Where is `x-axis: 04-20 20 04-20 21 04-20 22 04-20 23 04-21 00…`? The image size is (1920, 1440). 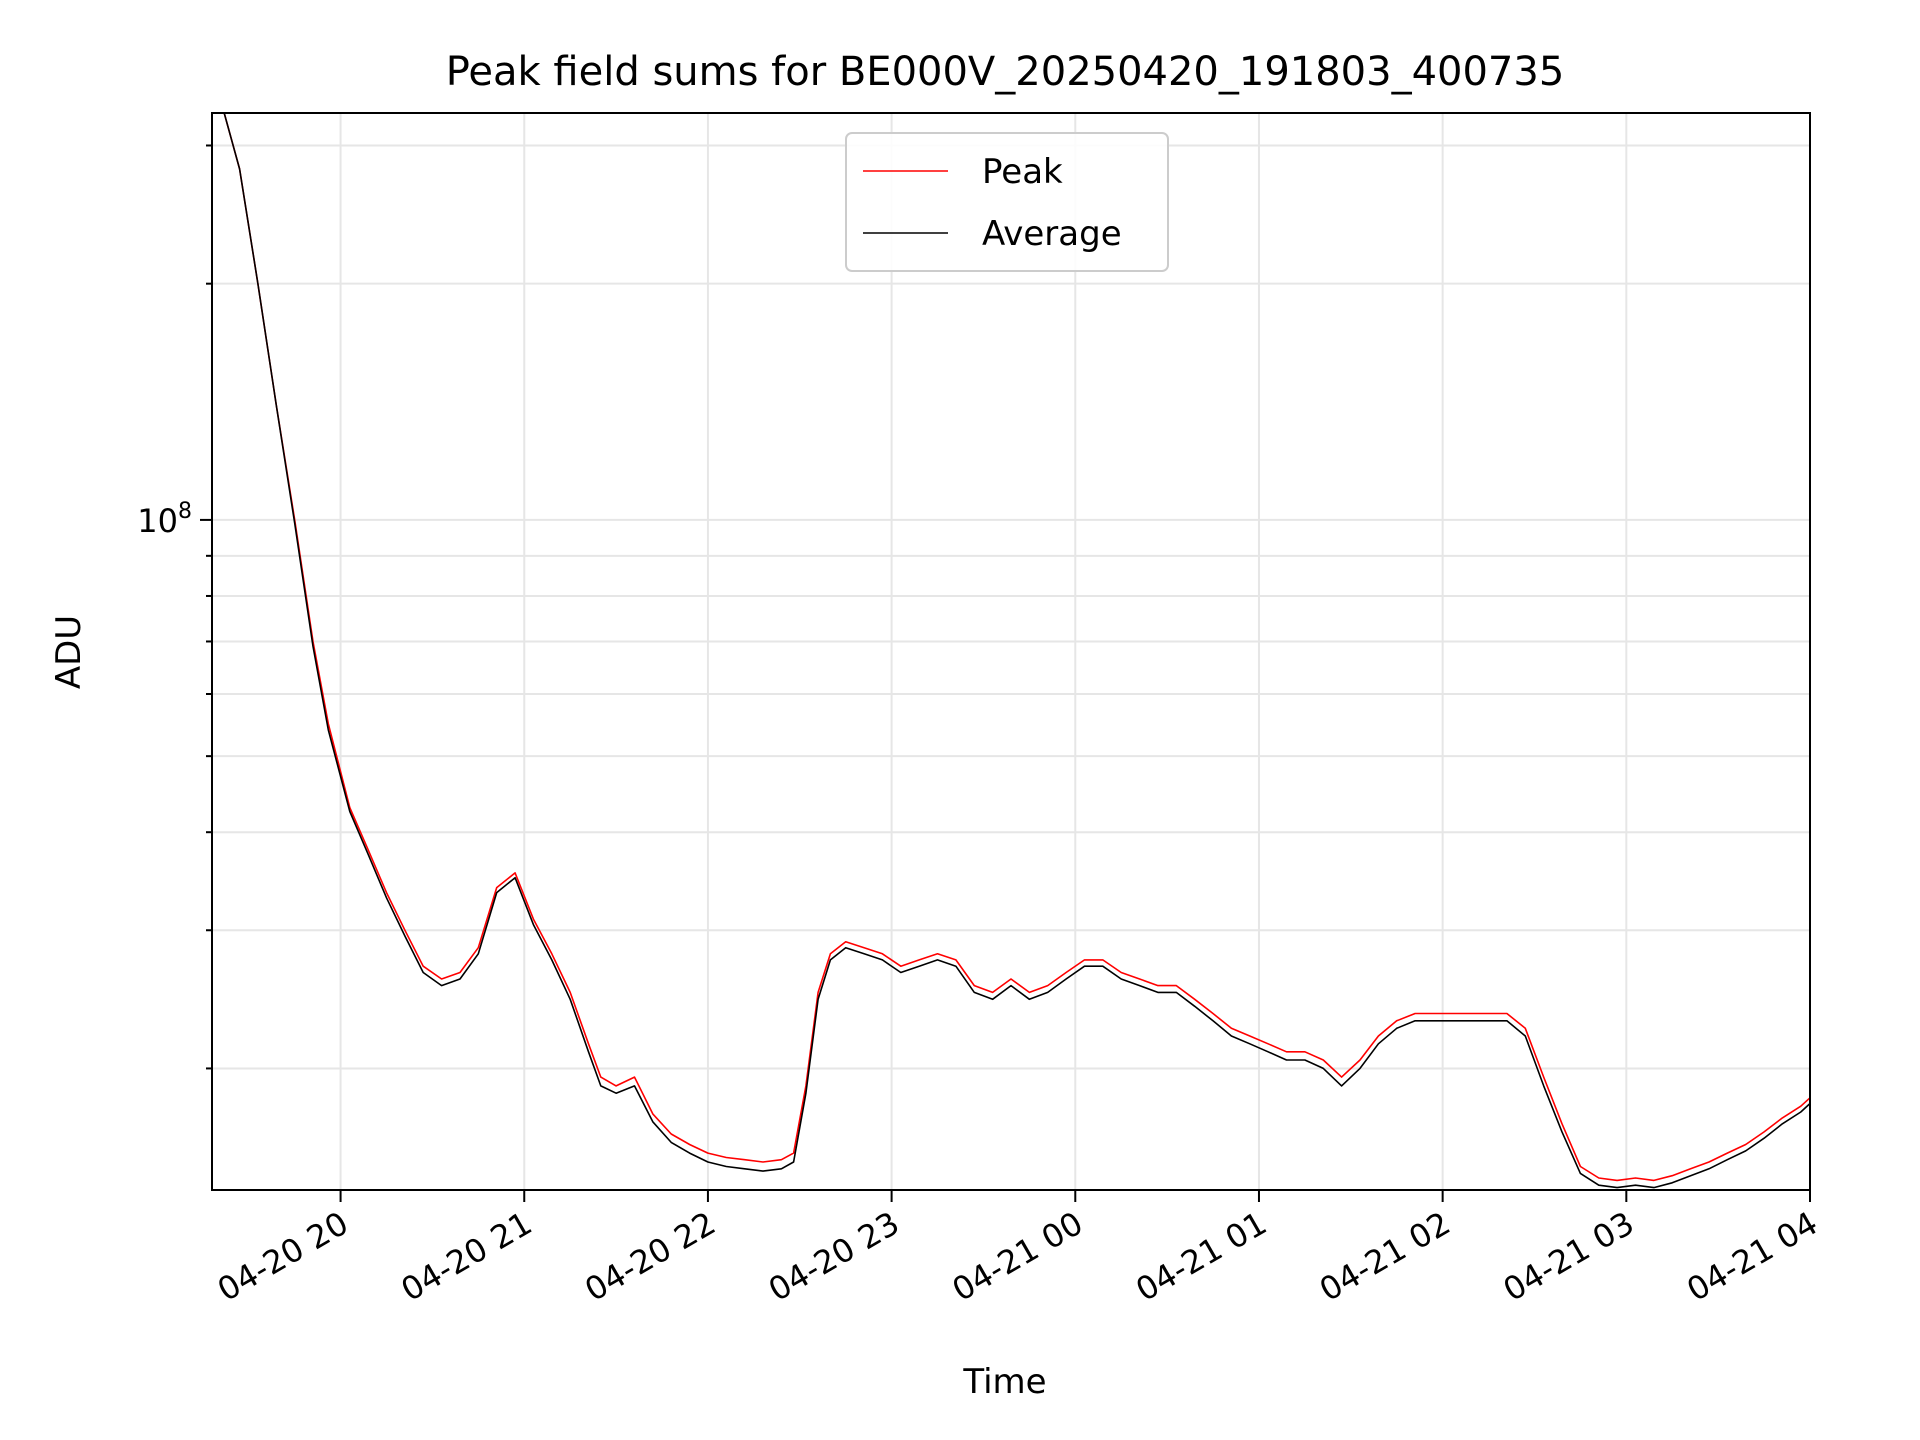 x-axis: 04-20 20 04-20 21 04-20 22 04-20 23 04-21 00… is located at coordinates (1017, 1249).